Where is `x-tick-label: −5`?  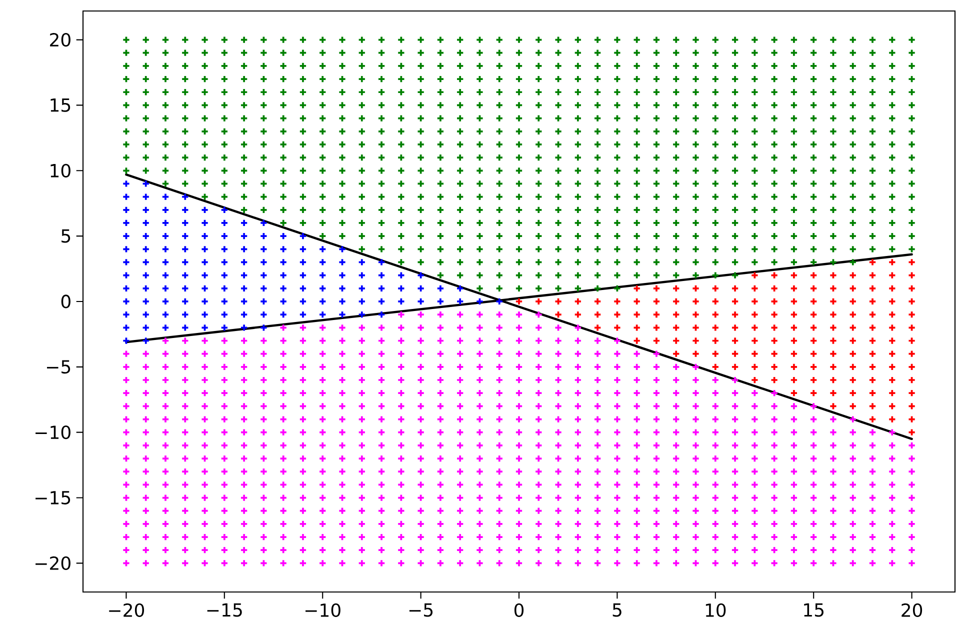 x-tick-label: −5 is located at coordinates (421, 610).